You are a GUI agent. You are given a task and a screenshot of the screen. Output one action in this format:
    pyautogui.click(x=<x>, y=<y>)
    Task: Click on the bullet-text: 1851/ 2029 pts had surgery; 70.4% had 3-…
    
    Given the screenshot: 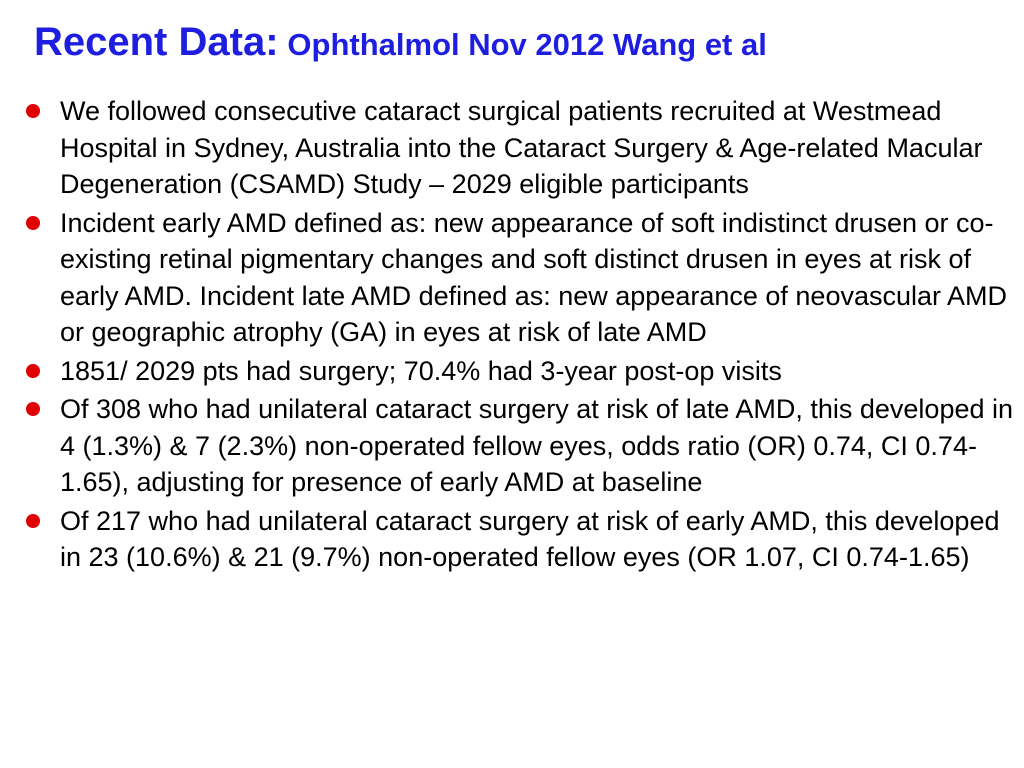 What is the action you would take?
    pyautogui.click(x=421, y=370)
    